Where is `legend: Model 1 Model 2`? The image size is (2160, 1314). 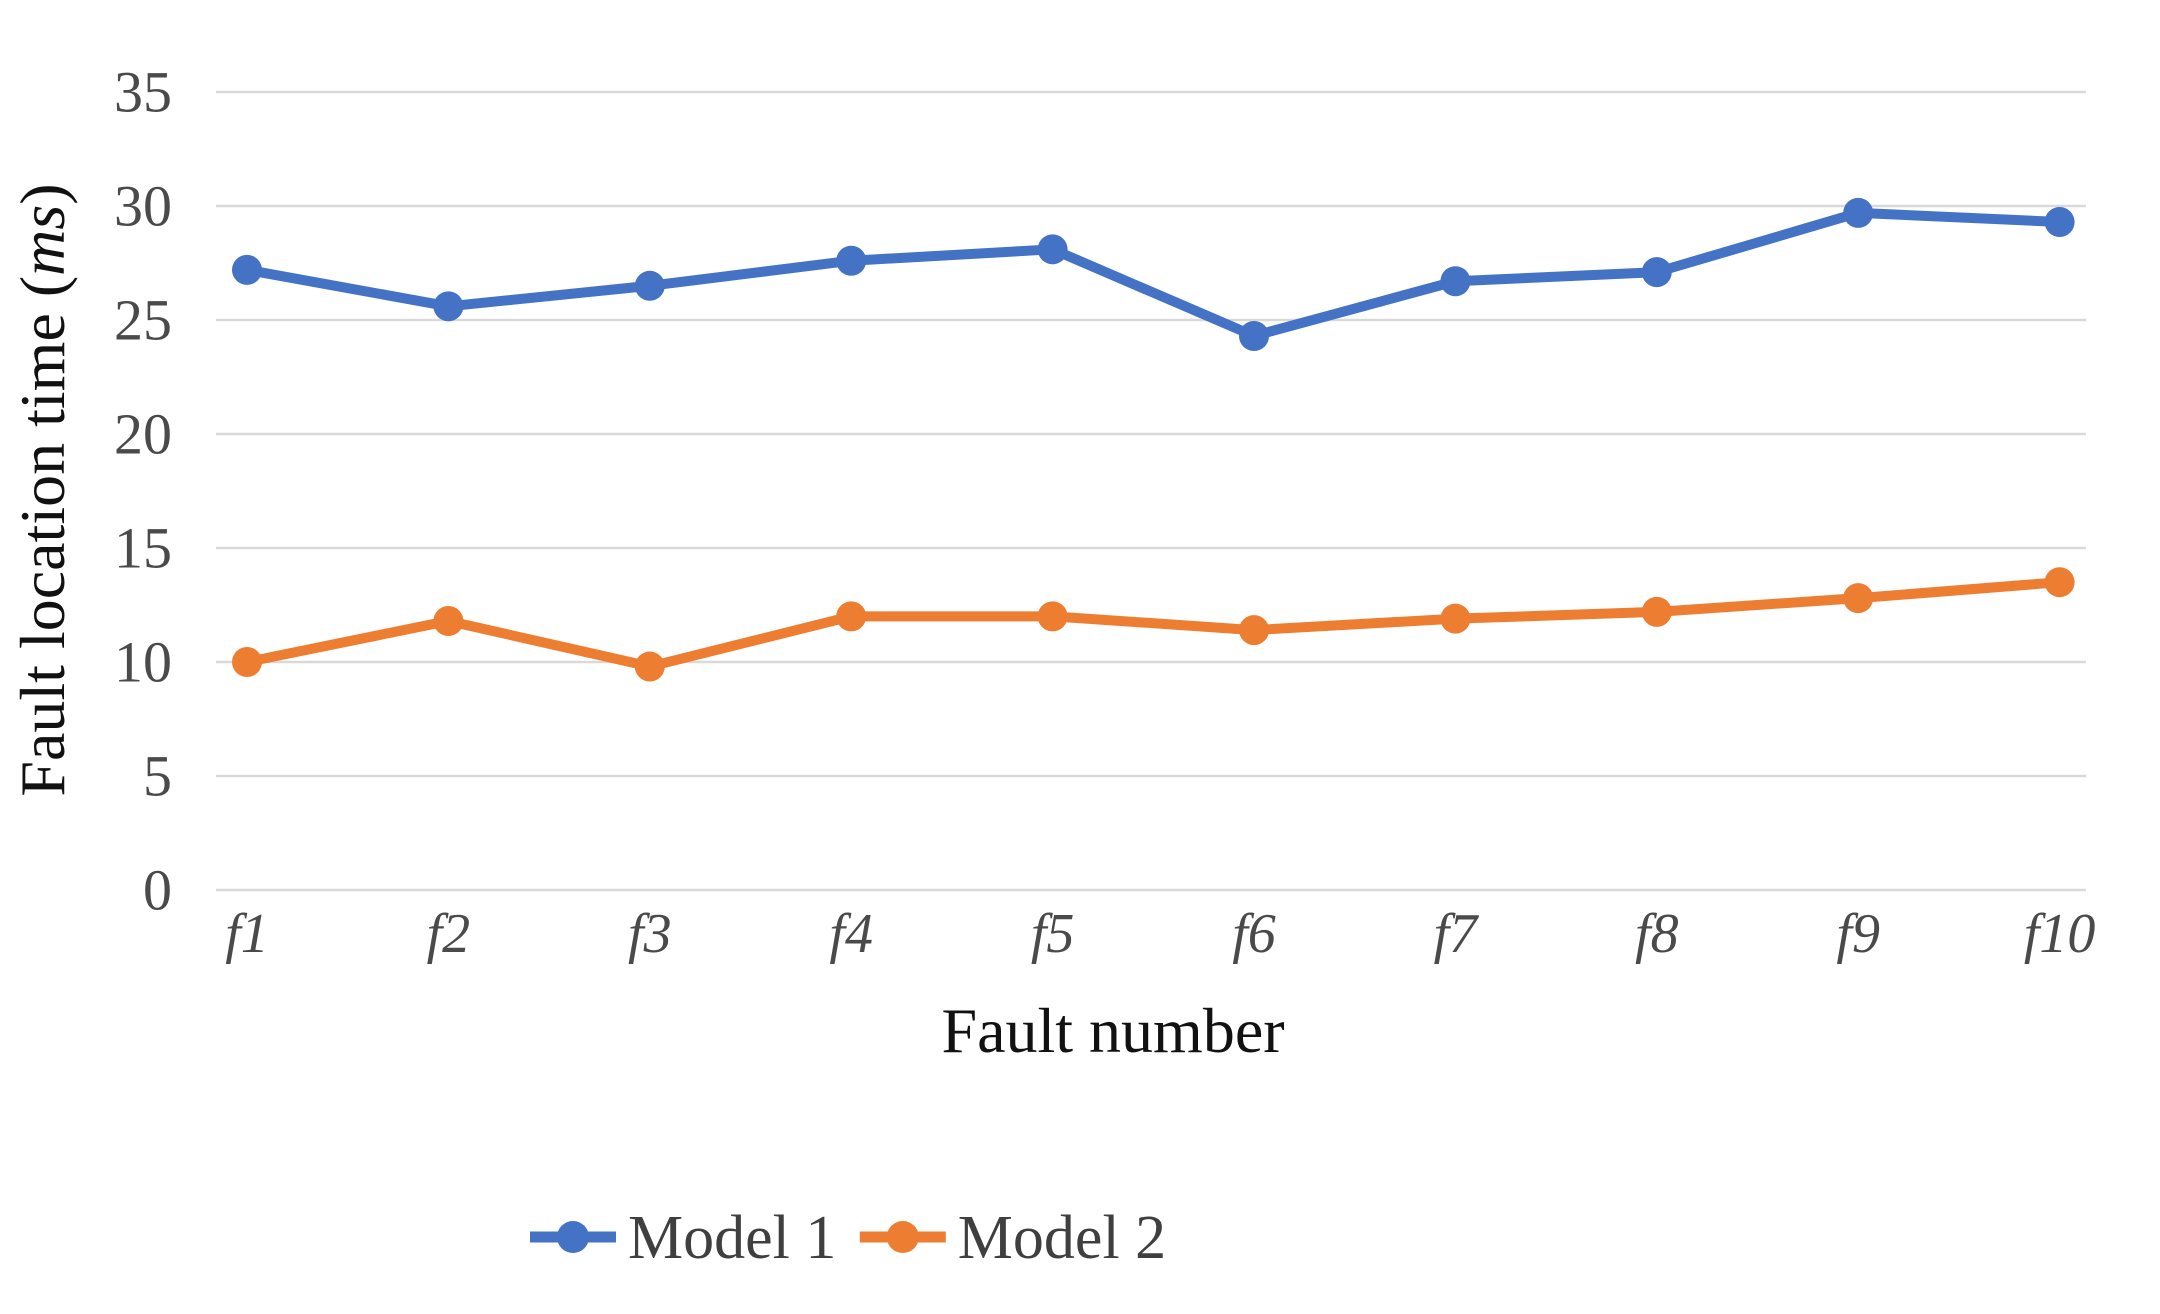
legend: Model 1 Model 2 is located at coordinates (848, 1238).